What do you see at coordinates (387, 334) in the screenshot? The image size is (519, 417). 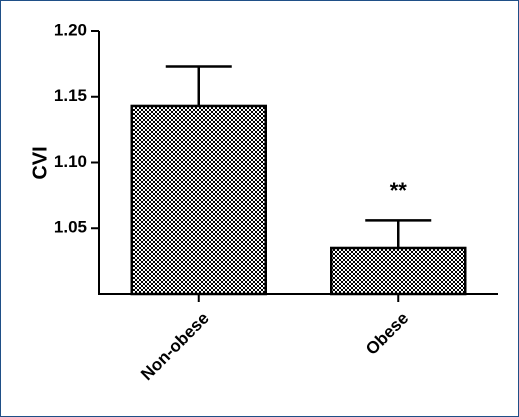 I see `x-tick-label: Obese` at bounding box center [387, 334].